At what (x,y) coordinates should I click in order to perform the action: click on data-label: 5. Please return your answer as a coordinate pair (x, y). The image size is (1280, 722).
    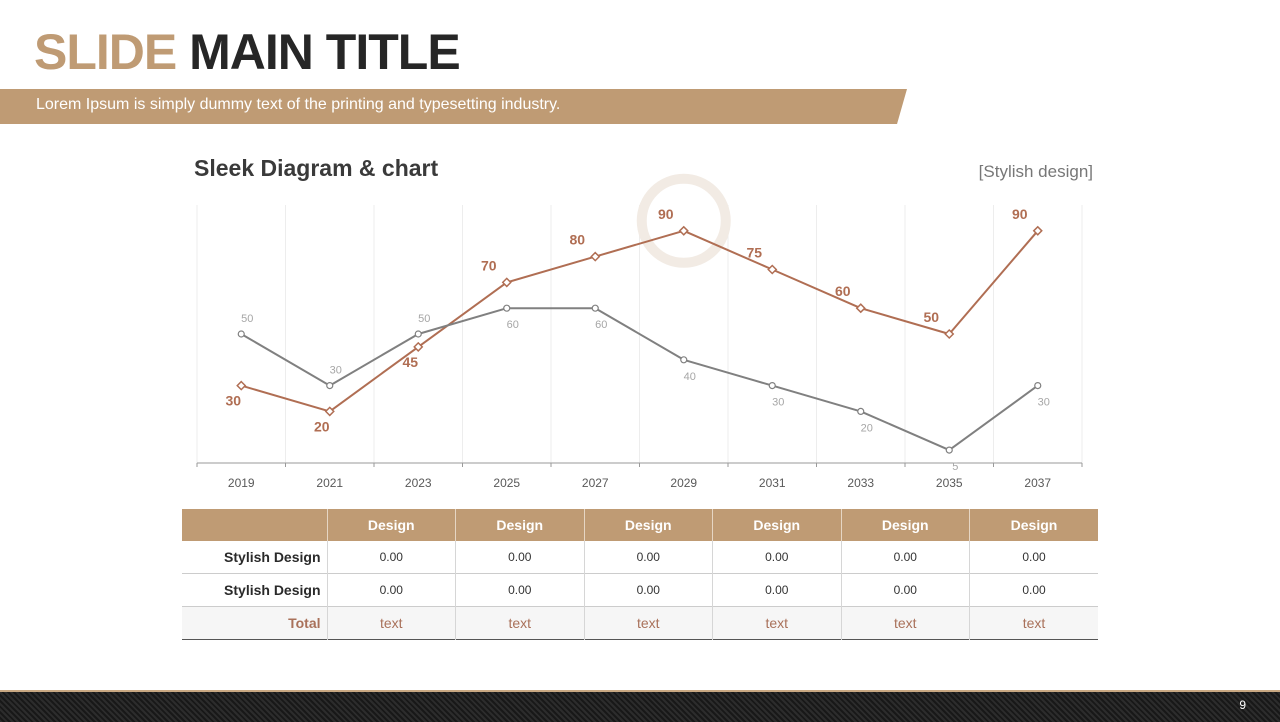
    Looking at the image, I should click on (955, 467).